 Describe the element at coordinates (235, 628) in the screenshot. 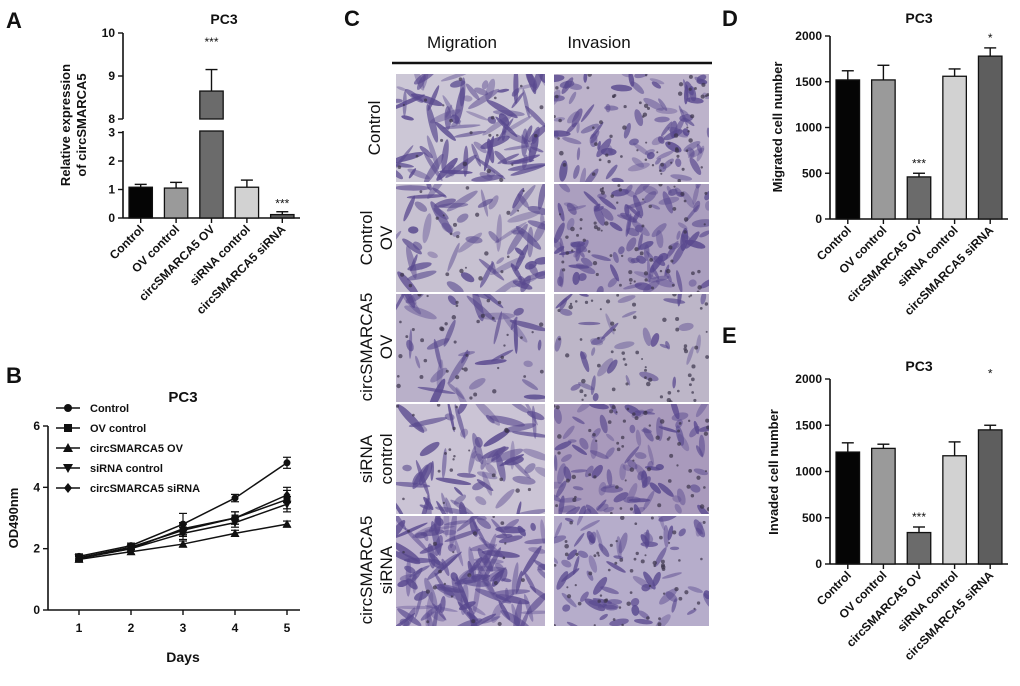

I see `x-tick-label: 4` at that location.